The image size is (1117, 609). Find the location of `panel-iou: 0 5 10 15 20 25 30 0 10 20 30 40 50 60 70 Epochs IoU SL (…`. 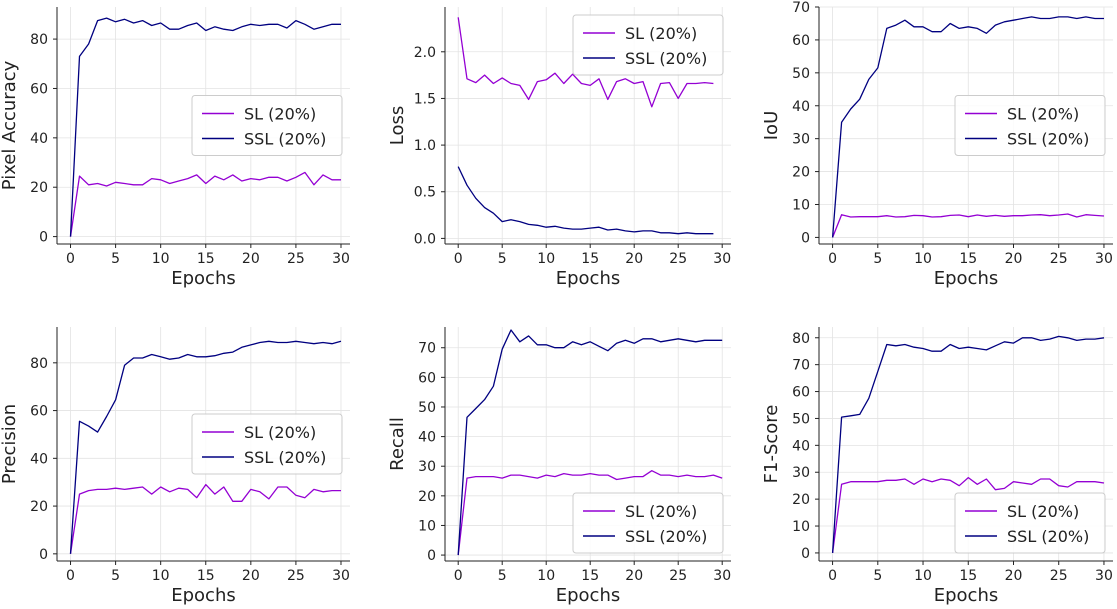

panel-iou: 0 5 10 15 20 25 30 0 10 20 30 40 50 60 70 Epochs IoU SL (… is located at coordinates (937, 144).